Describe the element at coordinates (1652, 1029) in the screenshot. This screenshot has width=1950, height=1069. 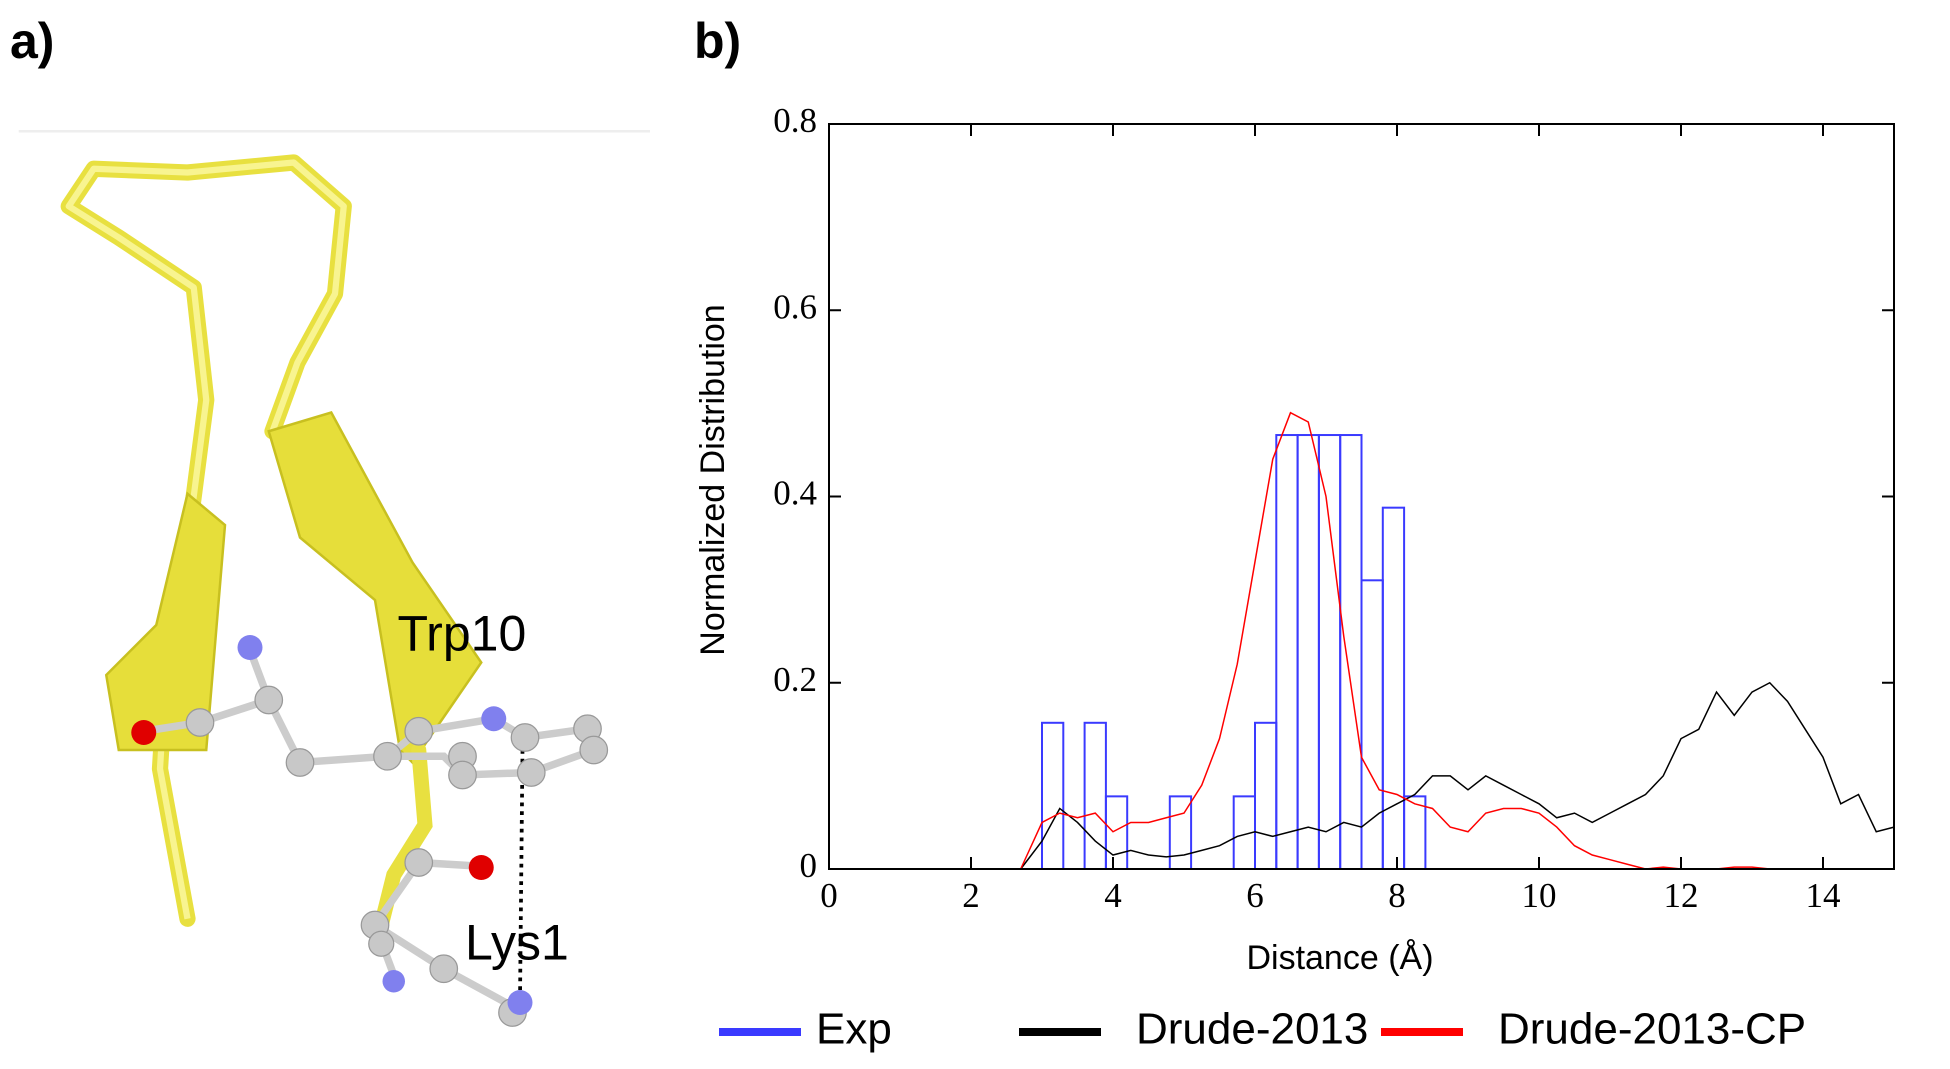
I see `legend-label: Drude-2013-CP` at that location.